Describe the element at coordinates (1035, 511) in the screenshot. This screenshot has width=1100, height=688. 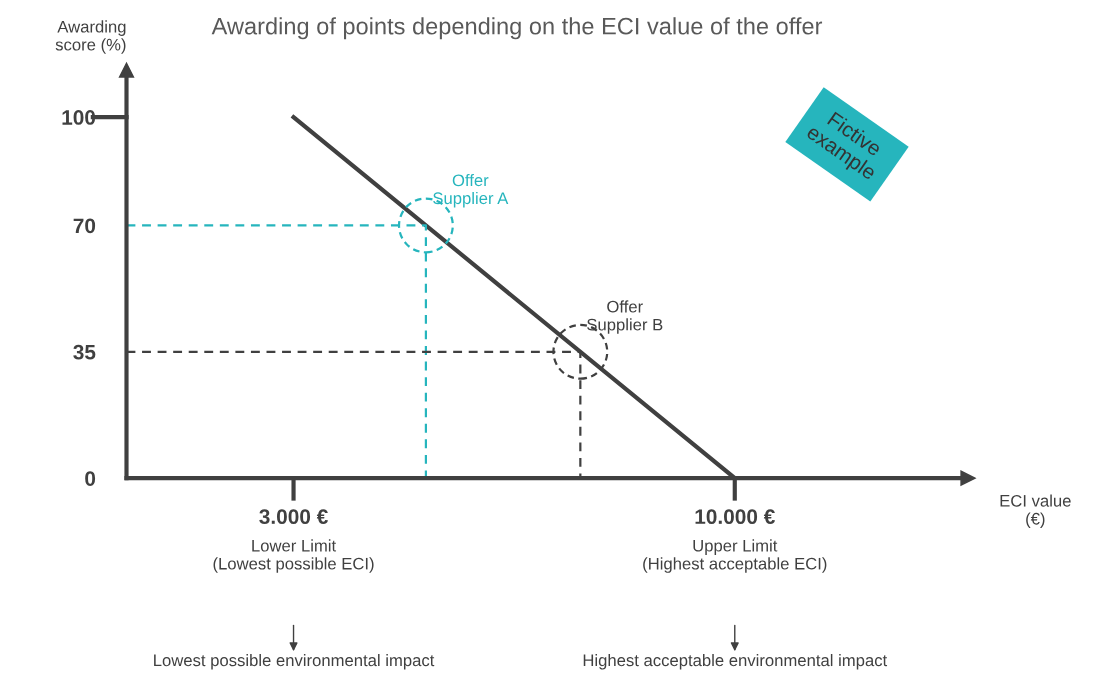
I see `x-axis-title: ECI value (€)` at that location.